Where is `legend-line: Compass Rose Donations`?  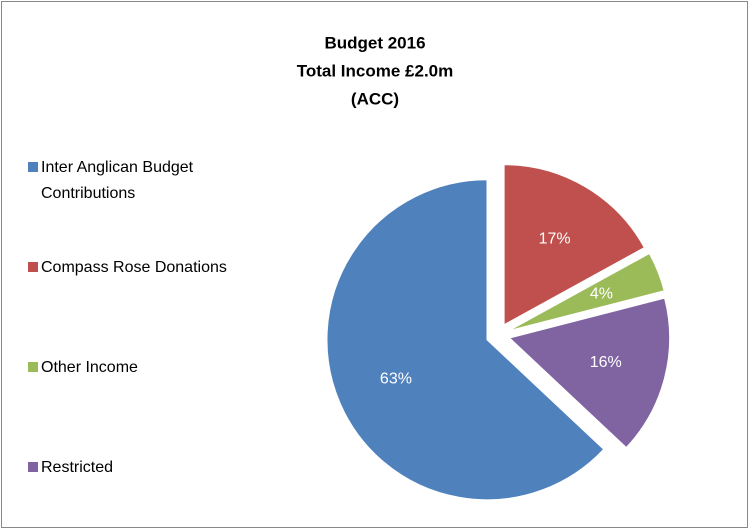 legend-line: Compass Rose Donations is located at coordinates (134, 267).